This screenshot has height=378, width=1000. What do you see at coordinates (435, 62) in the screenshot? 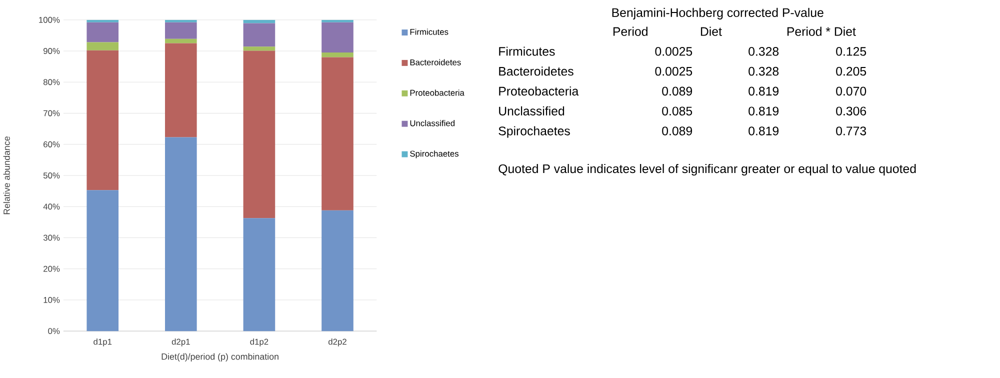
I see `legend-label: Bacteroidetes` at bounding box center [435, 62].